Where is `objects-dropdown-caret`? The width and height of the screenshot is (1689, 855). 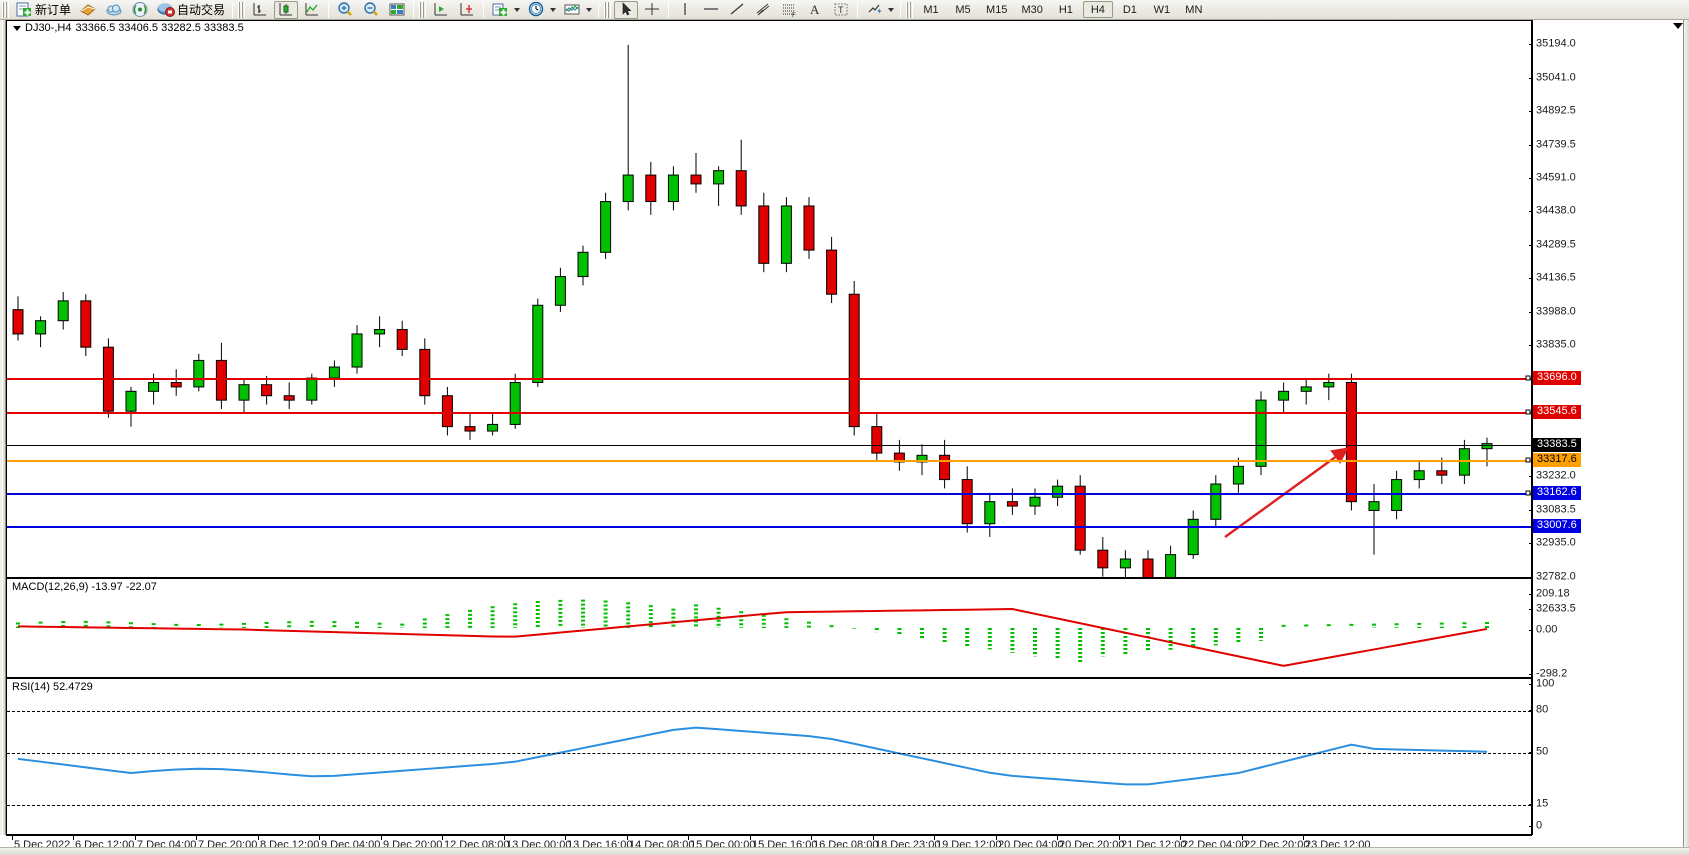 objects-dropdown-caret is located at coordinates (891, 9).